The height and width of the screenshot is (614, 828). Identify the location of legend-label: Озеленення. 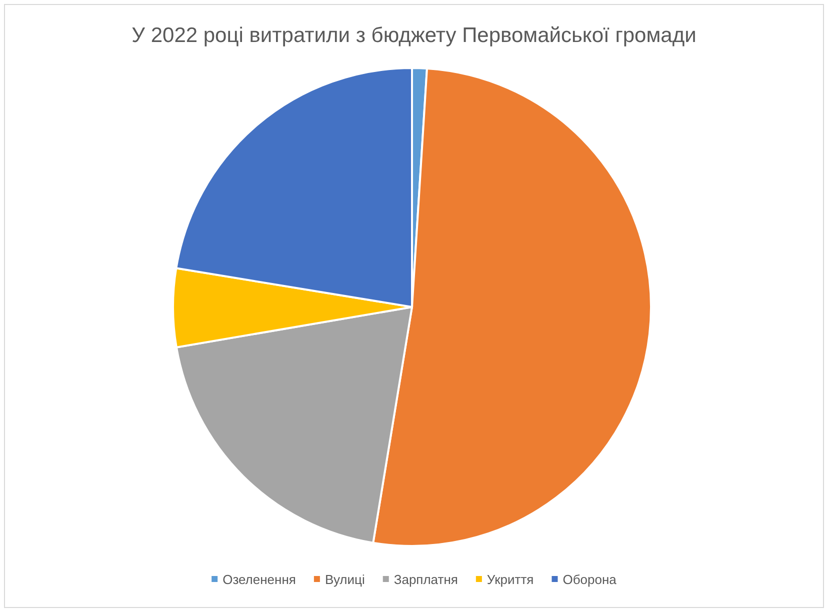
(259, 579).